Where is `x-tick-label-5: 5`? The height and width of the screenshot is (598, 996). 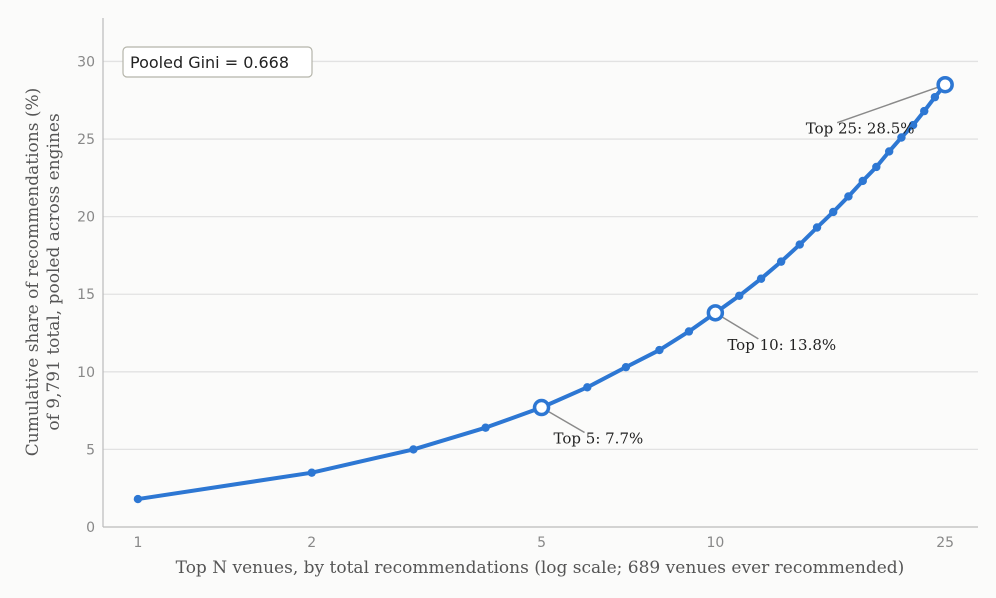
x-tick-label-5: 5 is located at coordinates (541, 543).